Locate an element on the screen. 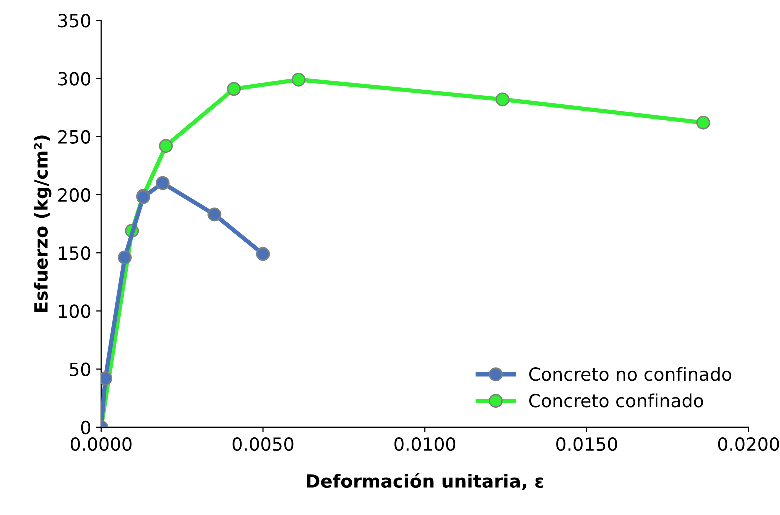 The height and width of the screenshot is (515, 780). y-tick-label: 350 is located at coordinates (74, 21).